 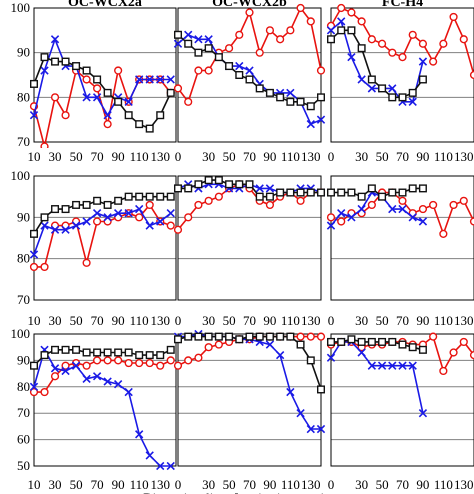 I want to click on y-tick-label: 100, so click(x=21, y=7).